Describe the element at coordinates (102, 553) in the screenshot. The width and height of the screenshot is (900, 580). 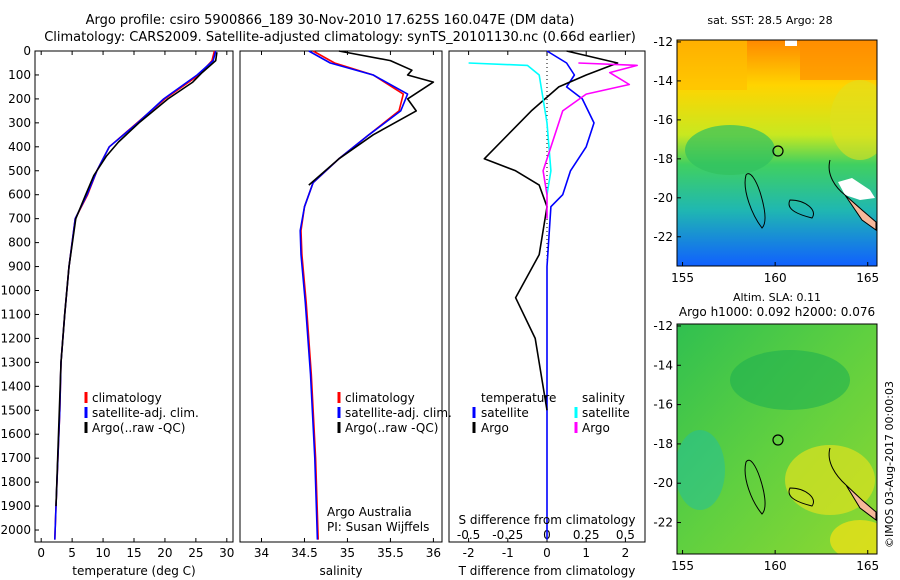
I see `temperature-xtick-label: 10` at that location.